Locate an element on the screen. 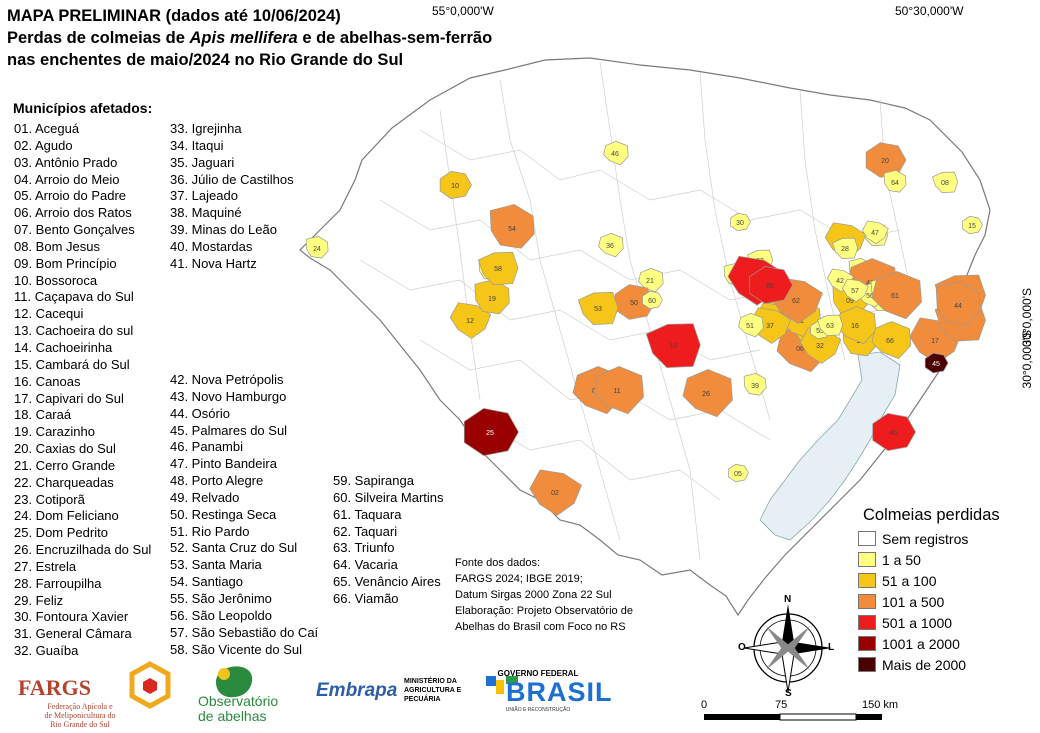 The image size is (1040, 733). municipality-item: 48. Porto Alegre is located at coordinates (217, 481).